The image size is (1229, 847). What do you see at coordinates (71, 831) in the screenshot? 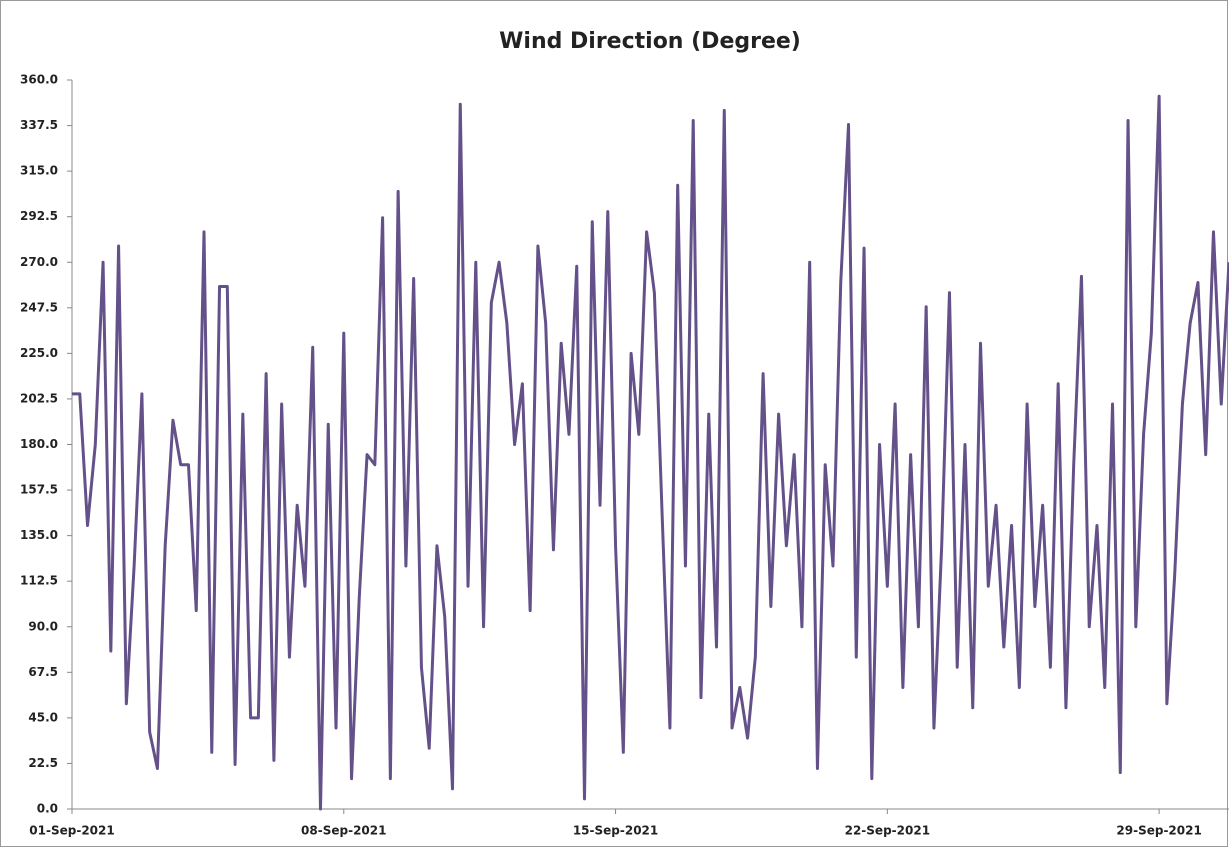
I see `x-tick-label: 01-Sep-2021` at bounding box center [71, 831].